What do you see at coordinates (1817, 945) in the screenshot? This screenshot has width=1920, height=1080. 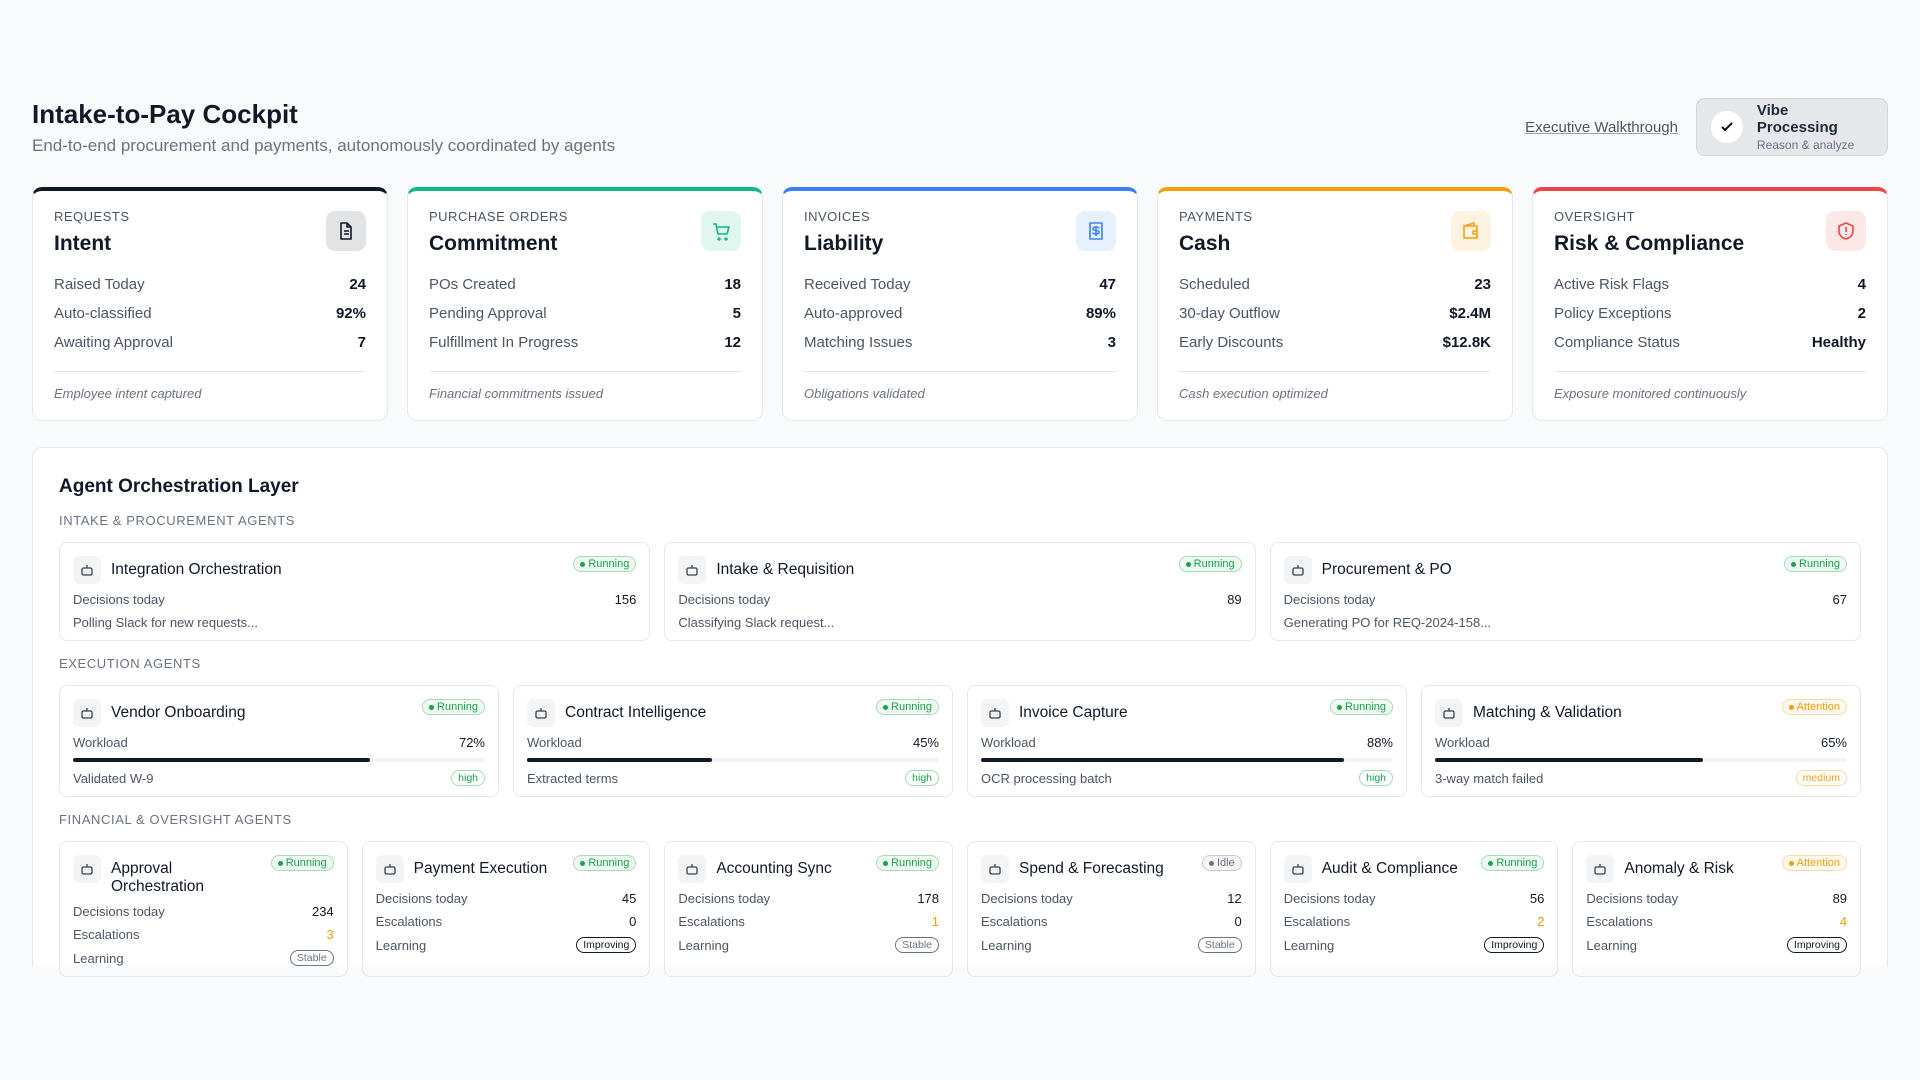 I see `learning-badge: Improving` at bounding box center [1817, 945].